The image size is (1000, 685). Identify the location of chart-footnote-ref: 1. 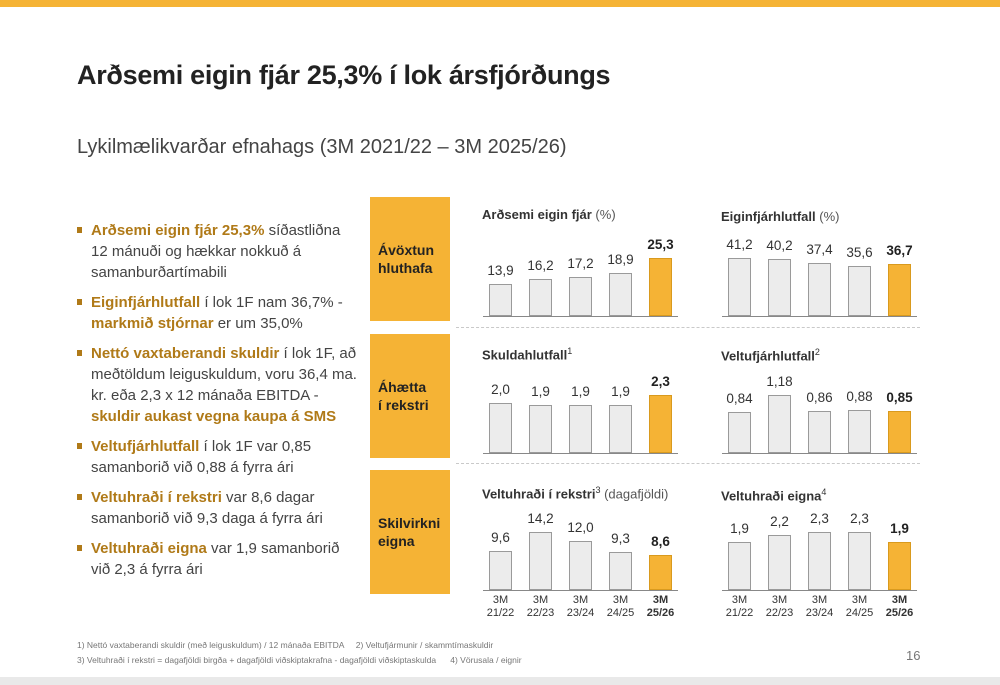
(570, 351).